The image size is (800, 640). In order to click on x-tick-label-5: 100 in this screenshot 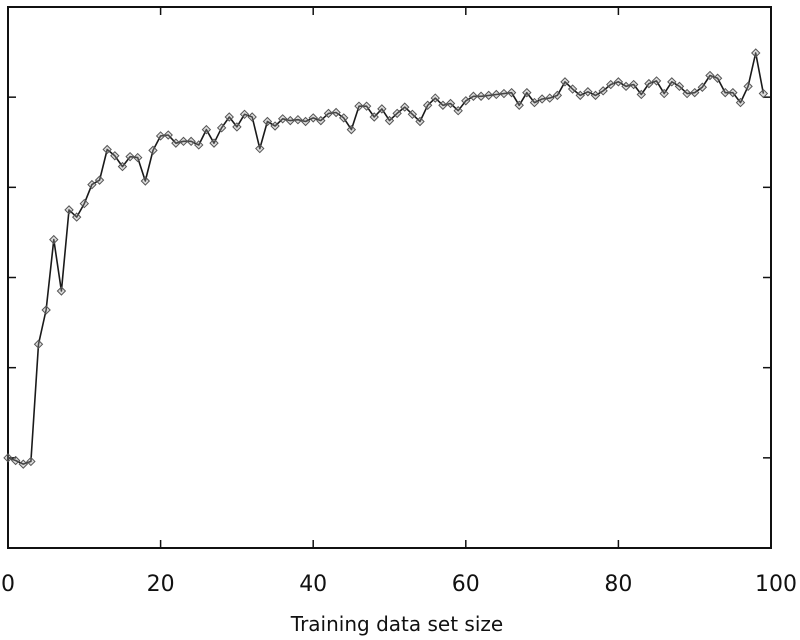, I will do `click(776, 584)`.